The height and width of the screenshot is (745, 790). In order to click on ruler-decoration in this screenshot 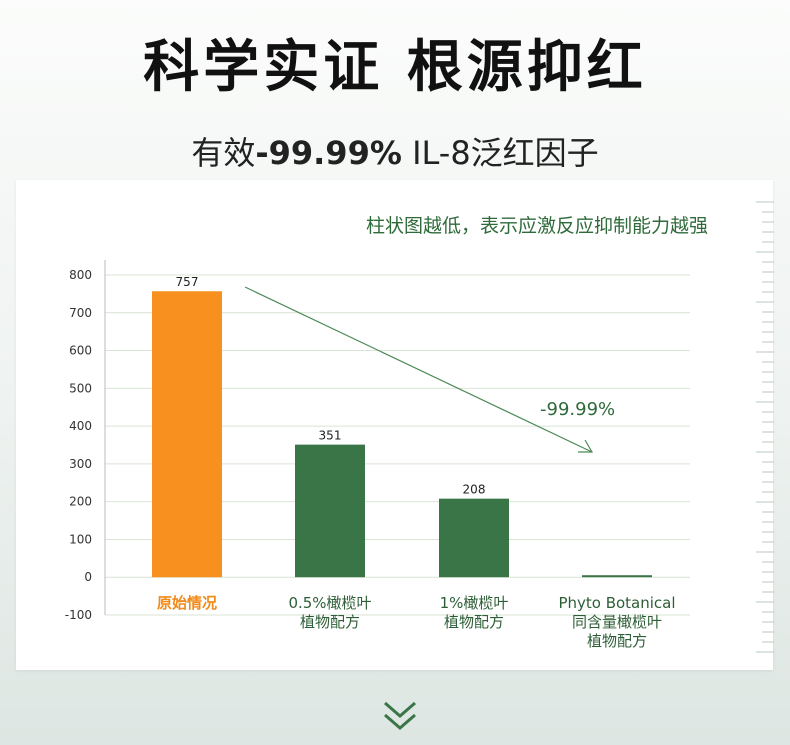, I will do `click(765, 427)`.